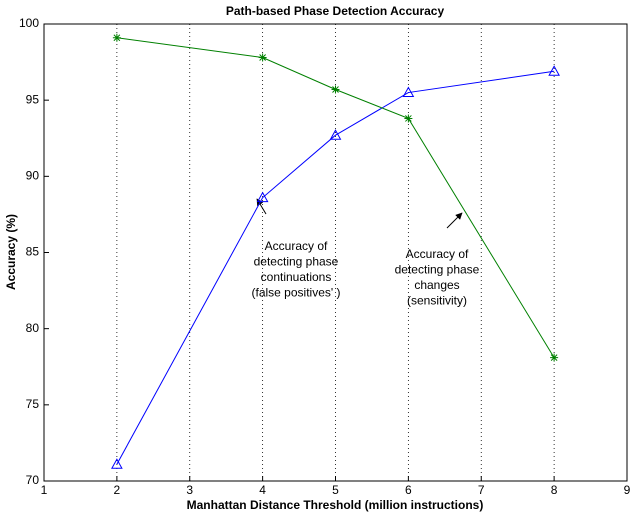 The width and height of the screenshot is (634, 516). What do you see at coordinates (44, 490) in the screenshot?
I see `x-tick-label: 1` at bounding box center [44, 490].